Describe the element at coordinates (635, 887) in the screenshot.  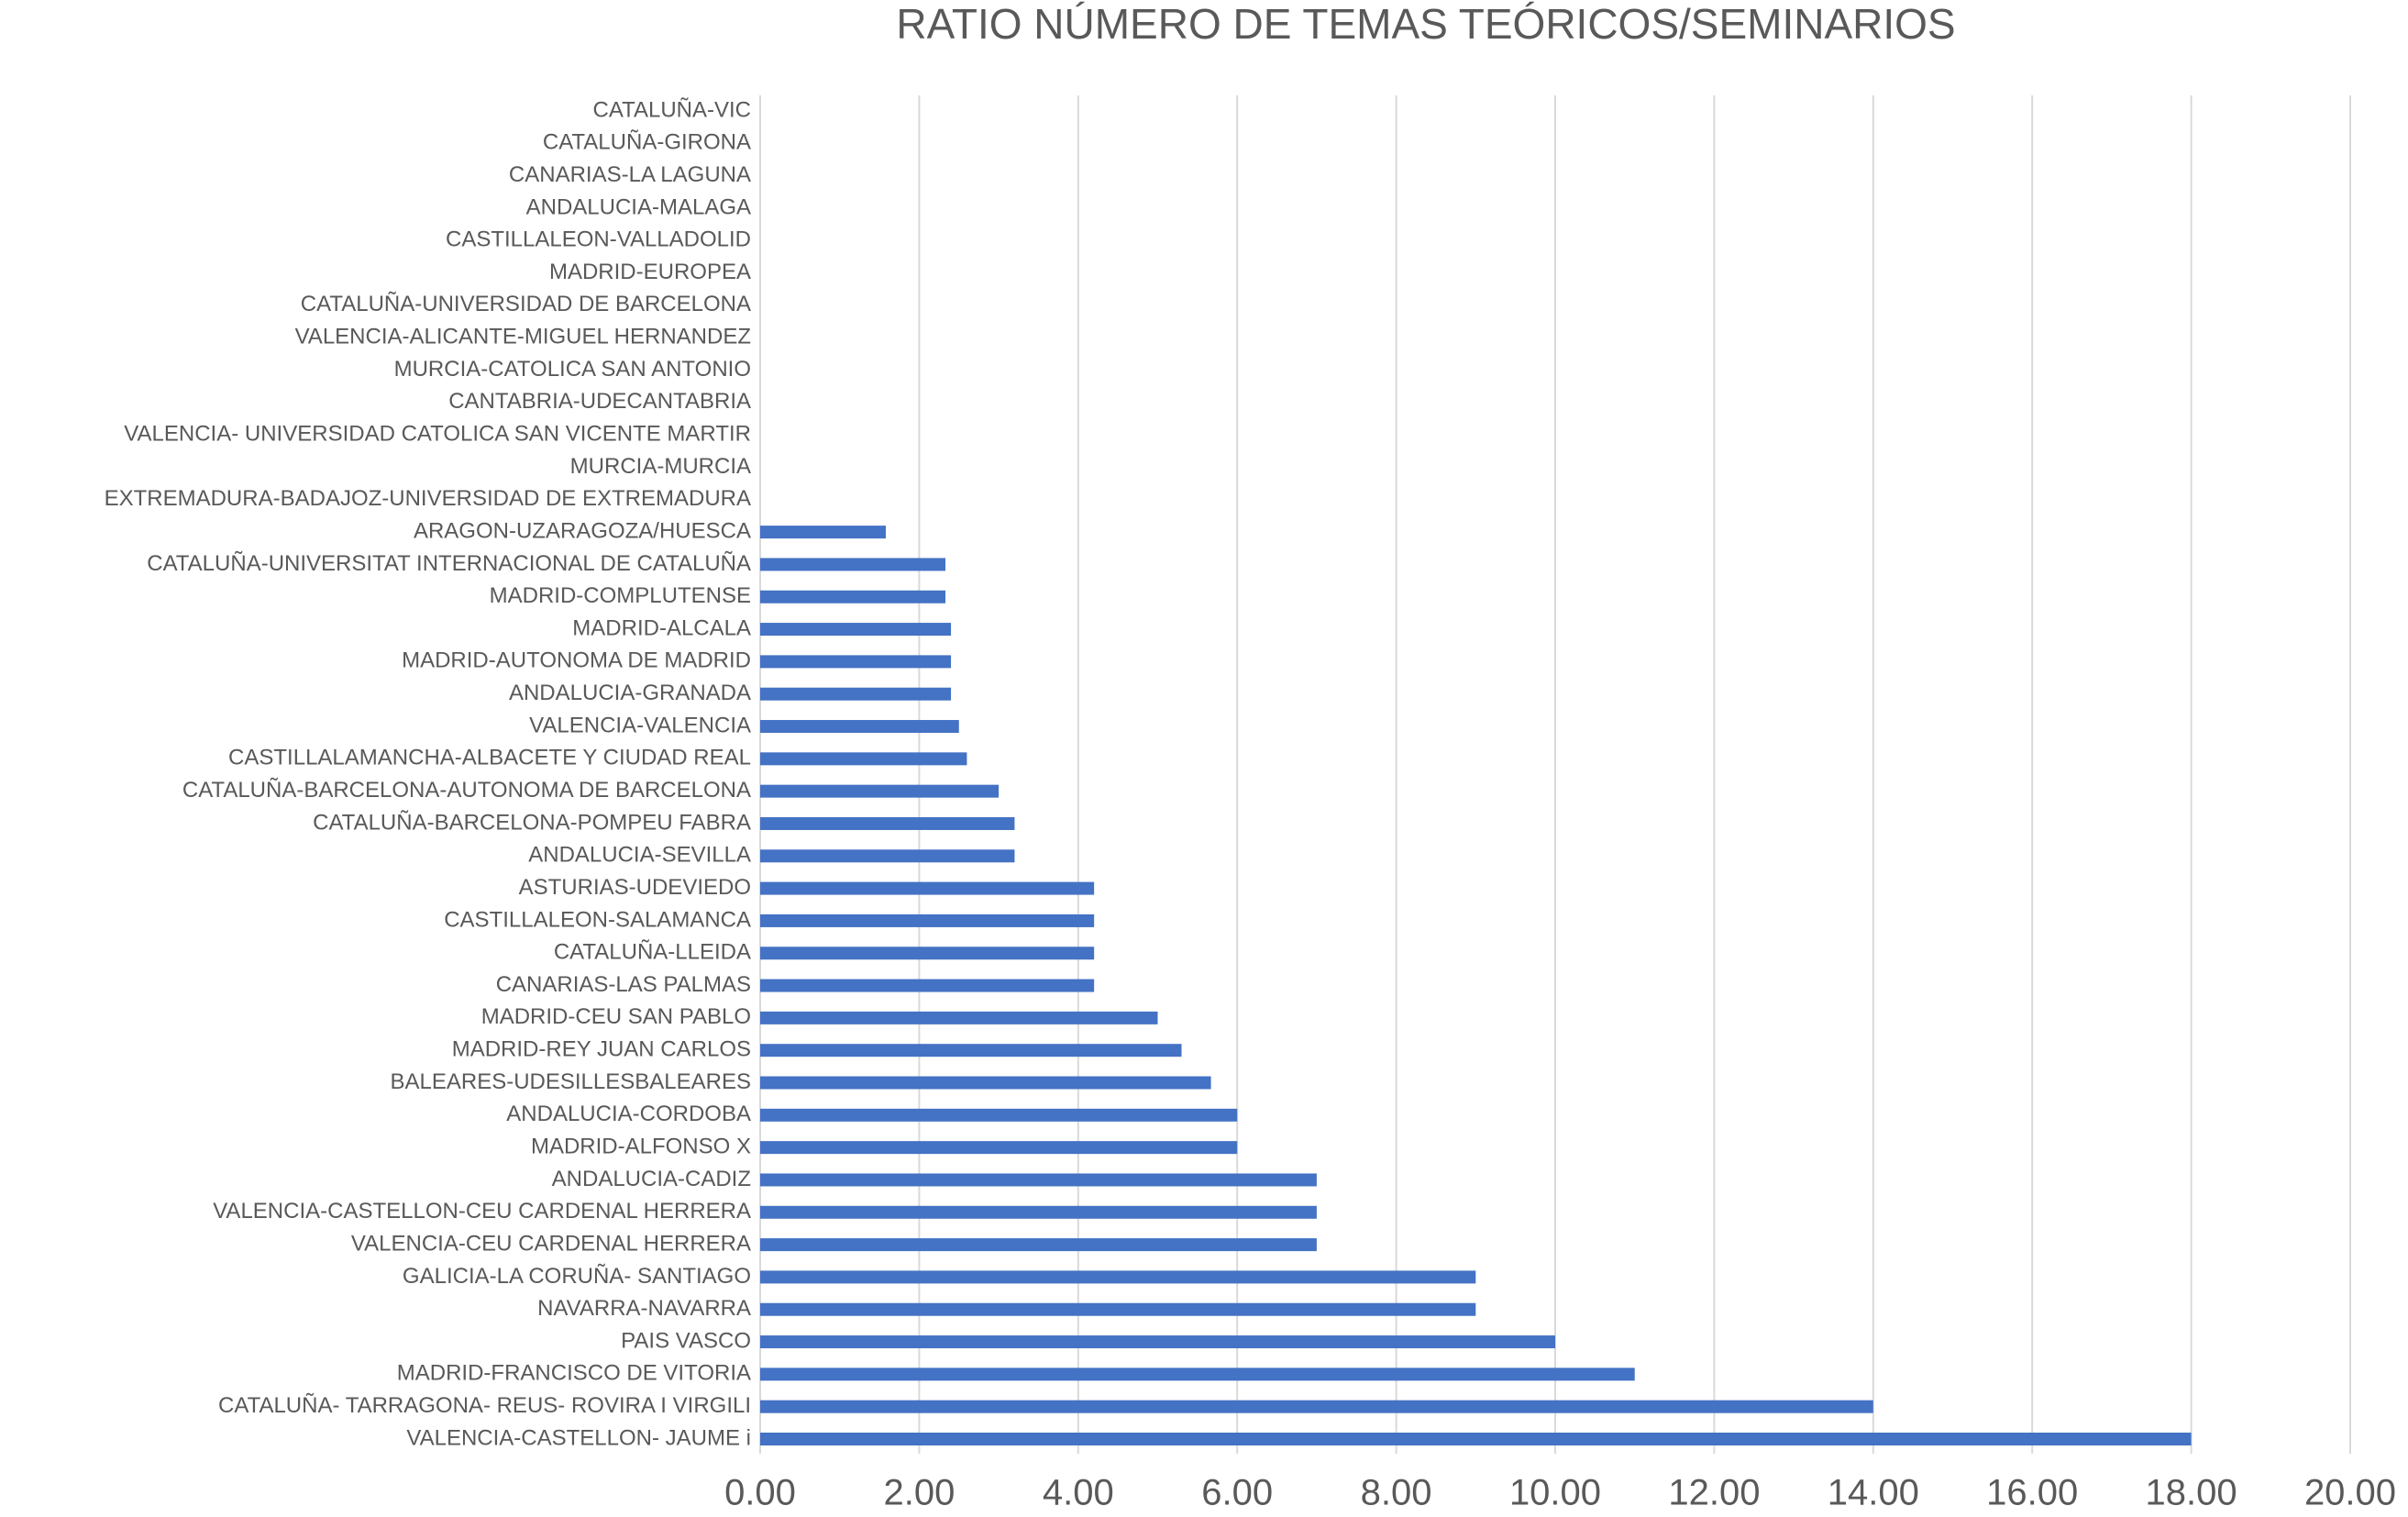
I see `y-tick-label: ASTURIAS-UDEVIEDO` at that location.